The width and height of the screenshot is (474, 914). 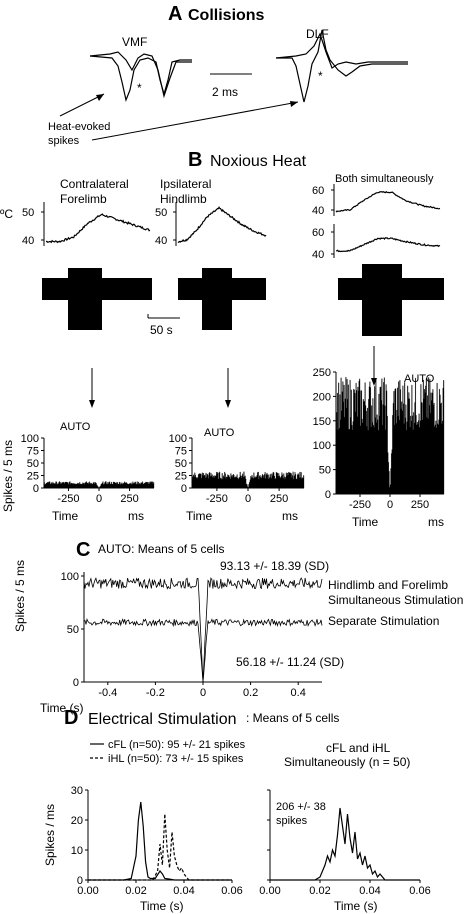 What do you see at coordinates (71, 718) in the screenshot?
I see `panel-d-letter: D` at bounding box center [71, 718].